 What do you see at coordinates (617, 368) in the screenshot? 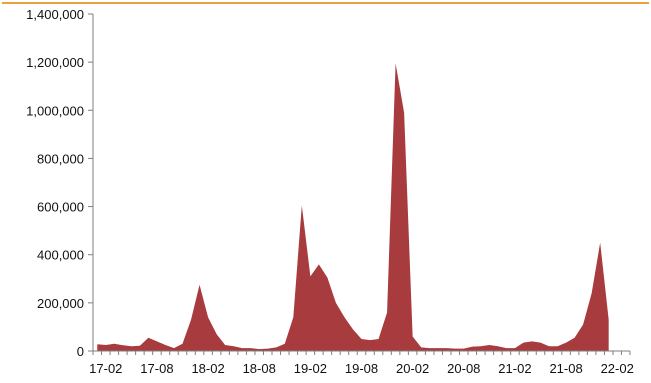
I see `x-tick-label: 22-02` at bounding box center [617, 368].